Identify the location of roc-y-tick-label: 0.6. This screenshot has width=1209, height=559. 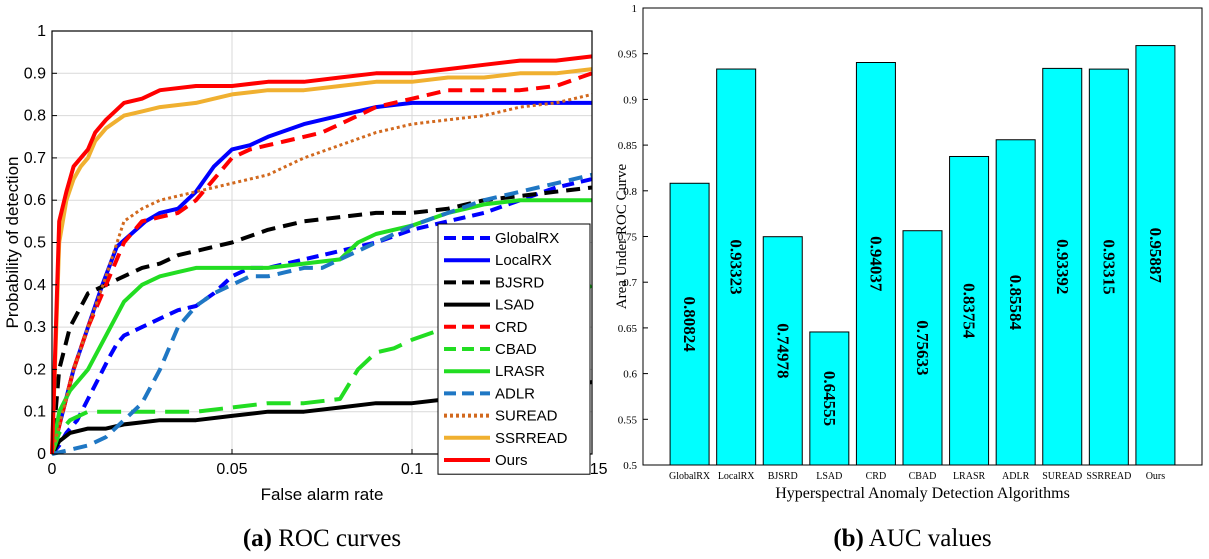
(35, 200).